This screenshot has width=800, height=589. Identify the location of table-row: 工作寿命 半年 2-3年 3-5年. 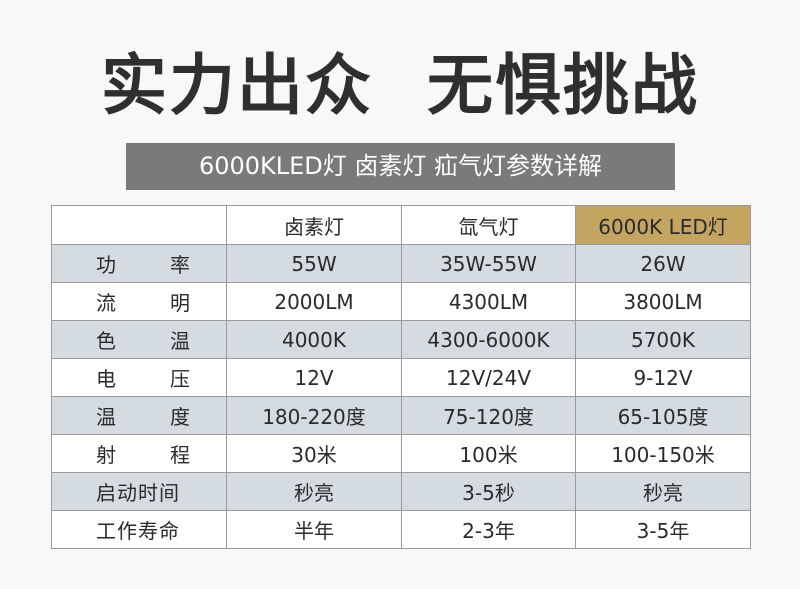
(401, 529).